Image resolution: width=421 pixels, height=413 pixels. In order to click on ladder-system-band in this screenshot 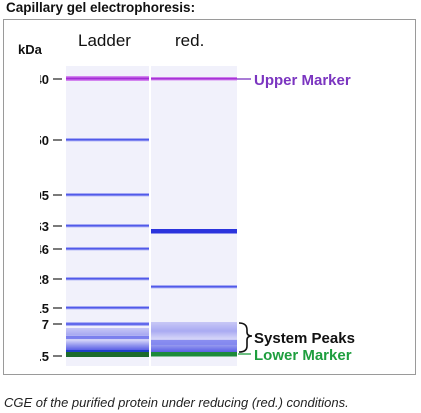, I will do `click(107, 337)`.